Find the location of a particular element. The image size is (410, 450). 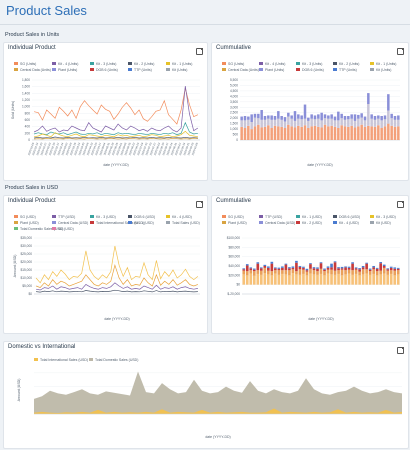

x-tick-label: 2020-06-15 is located at coordinates (127, 148).